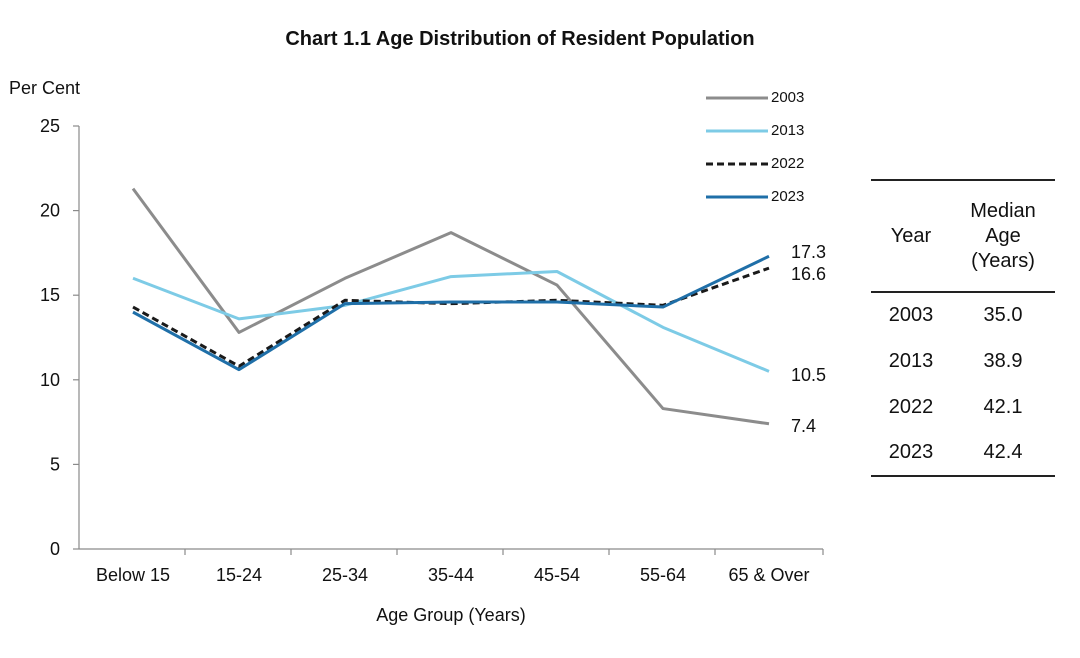  I want to click on y-tick-label: 25, so click(50, 126).